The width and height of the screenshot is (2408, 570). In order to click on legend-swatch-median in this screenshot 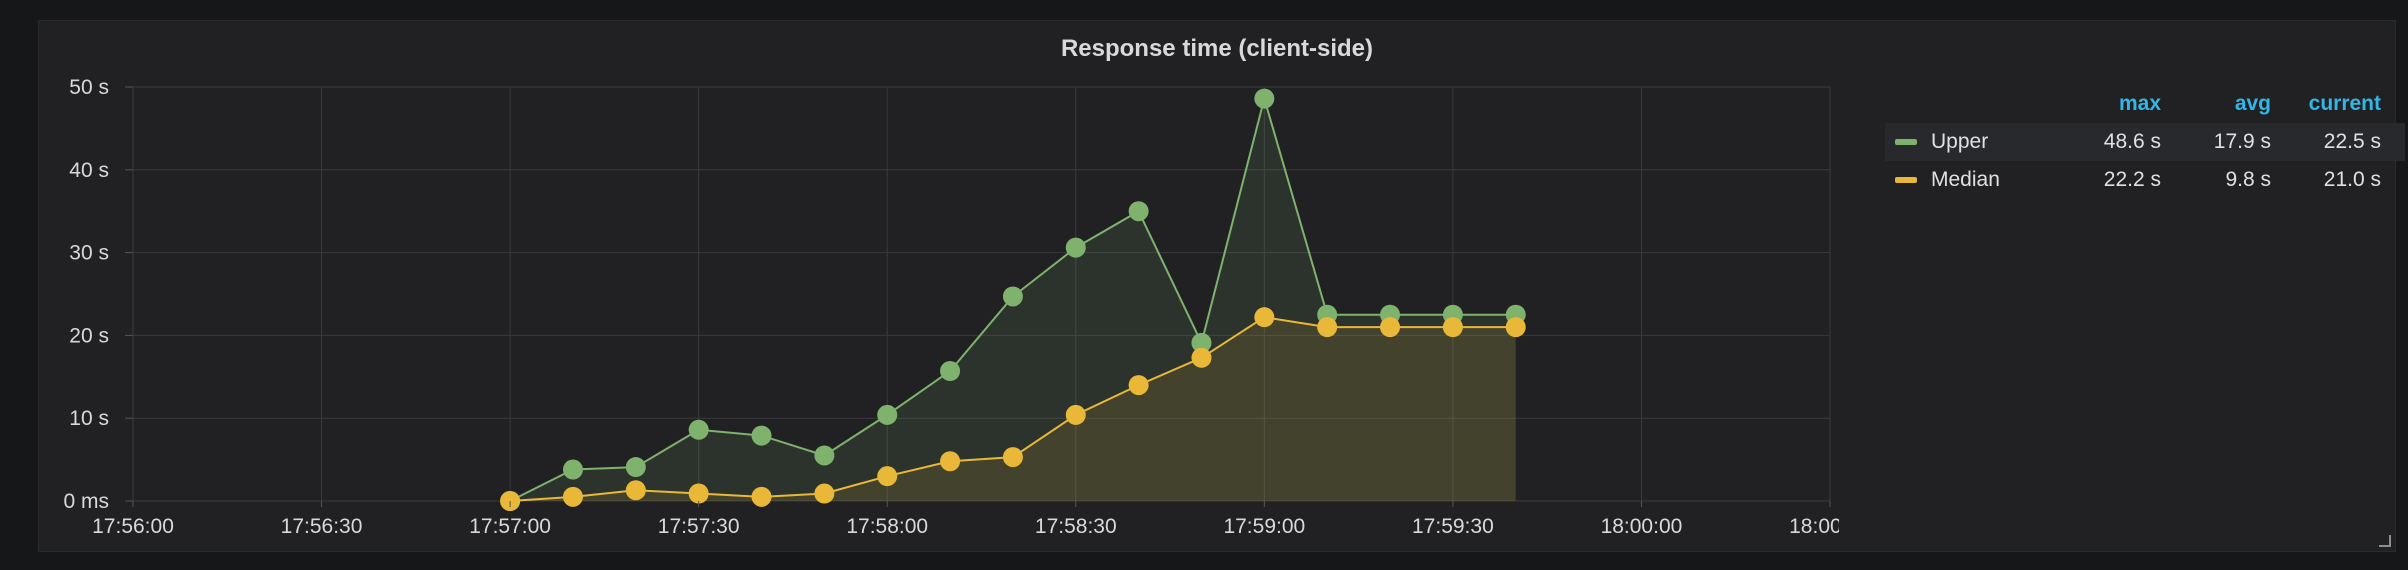, I will do `click(1906, 180)`.